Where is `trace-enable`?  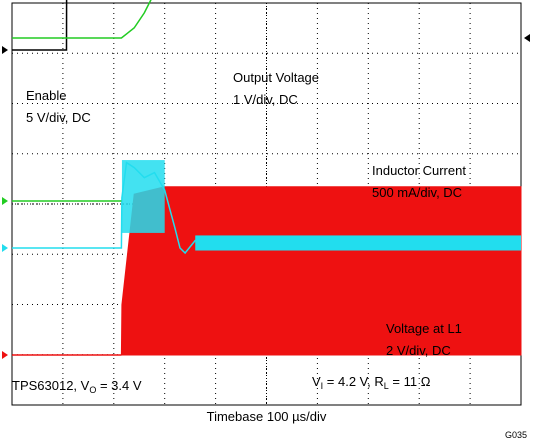
trace-enable is located at coordinates (40, 25).